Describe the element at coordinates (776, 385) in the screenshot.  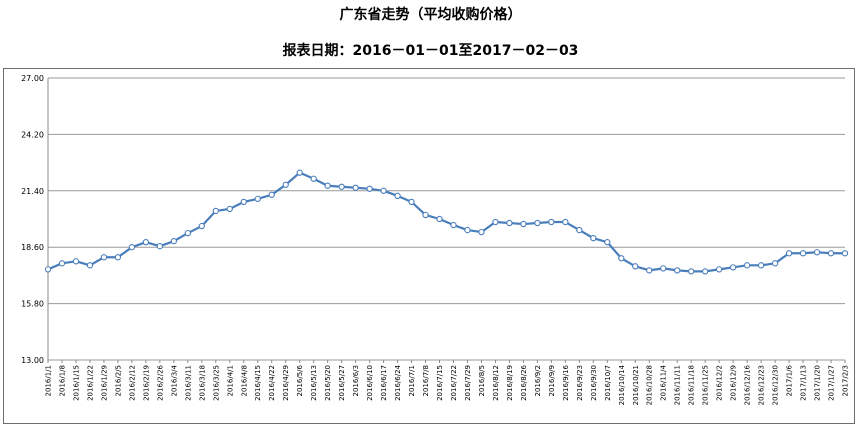
I see `x-tick-label: 2016/12/30` at that location.